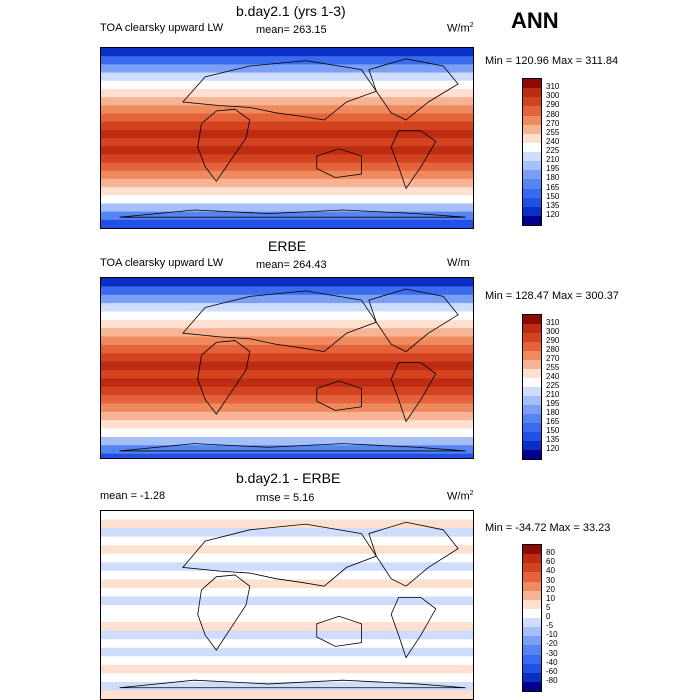 The image size is (700, 700). Describe the element at coordinates (471, 25) in the screenshot. I see `panel1-units-sup: 2` at that location.